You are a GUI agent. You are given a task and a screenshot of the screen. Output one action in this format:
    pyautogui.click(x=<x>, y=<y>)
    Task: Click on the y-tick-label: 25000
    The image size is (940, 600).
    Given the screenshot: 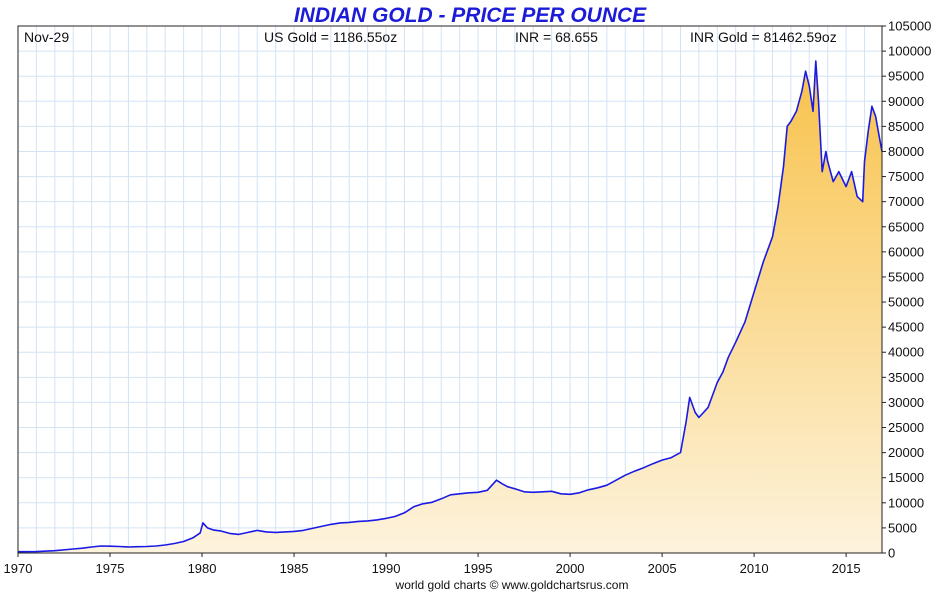 What is the action you would take?
    pyautogui.click(x=906, y=427)
    